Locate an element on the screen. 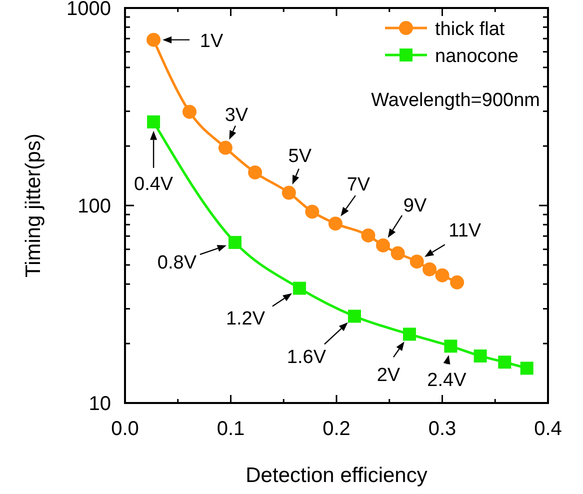  annotation: 0.8V is located at coordinates (177, 263).